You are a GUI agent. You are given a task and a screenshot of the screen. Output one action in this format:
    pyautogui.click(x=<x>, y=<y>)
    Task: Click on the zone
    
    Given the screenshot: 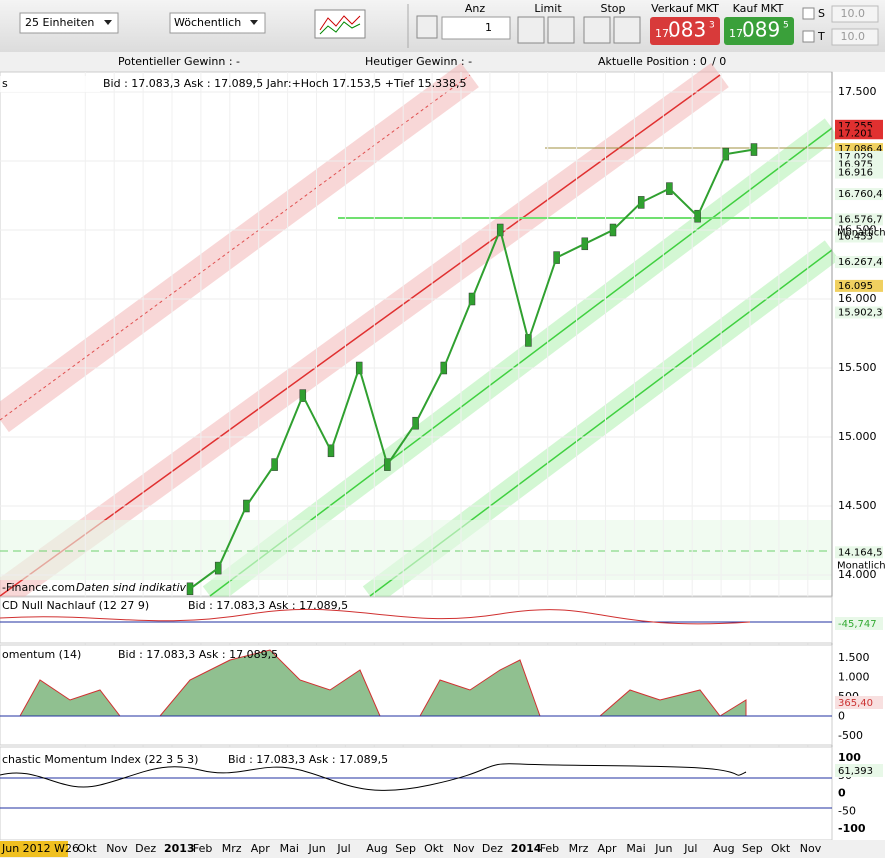 What is the action you would take?
    pyautogui.click(x=416, y=550)
    